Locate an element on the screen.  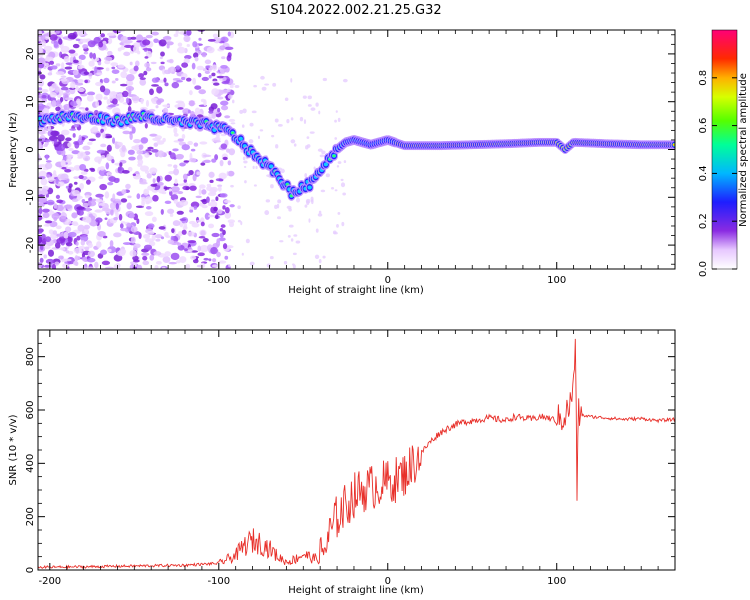
colorbar-tick-label: 0.6 is located at coordinates (703, 126).